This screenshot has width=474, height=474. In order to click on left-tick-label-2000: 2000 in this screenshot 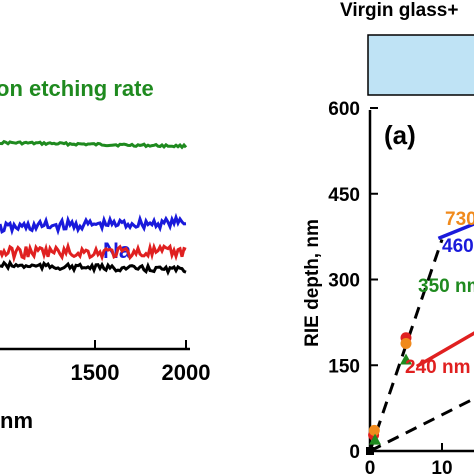, I will do `click(186, 372)`.